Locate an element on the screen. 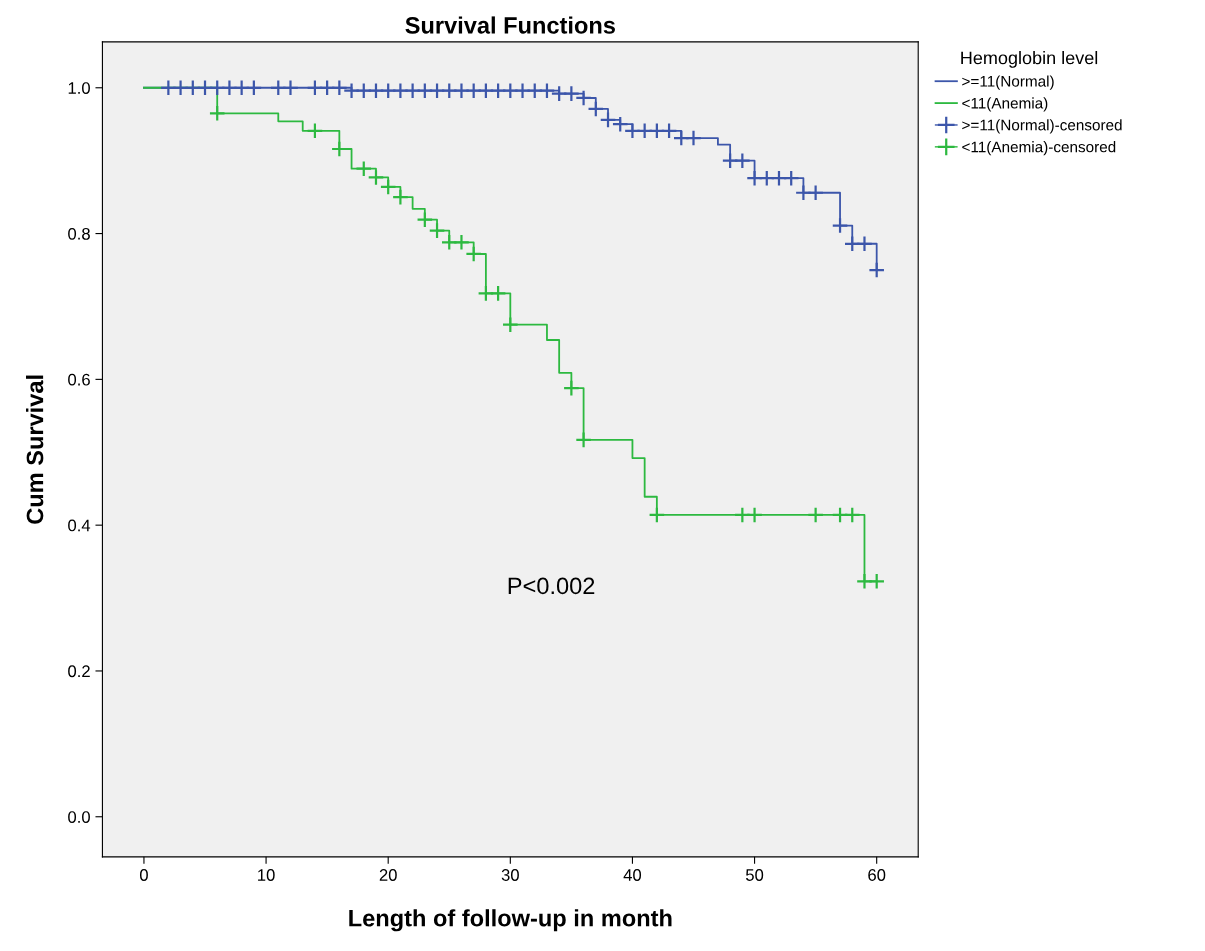 This screenshot has height=951, width=1205. y-tick-label: 0.8 is located at coordinates (79, 233).